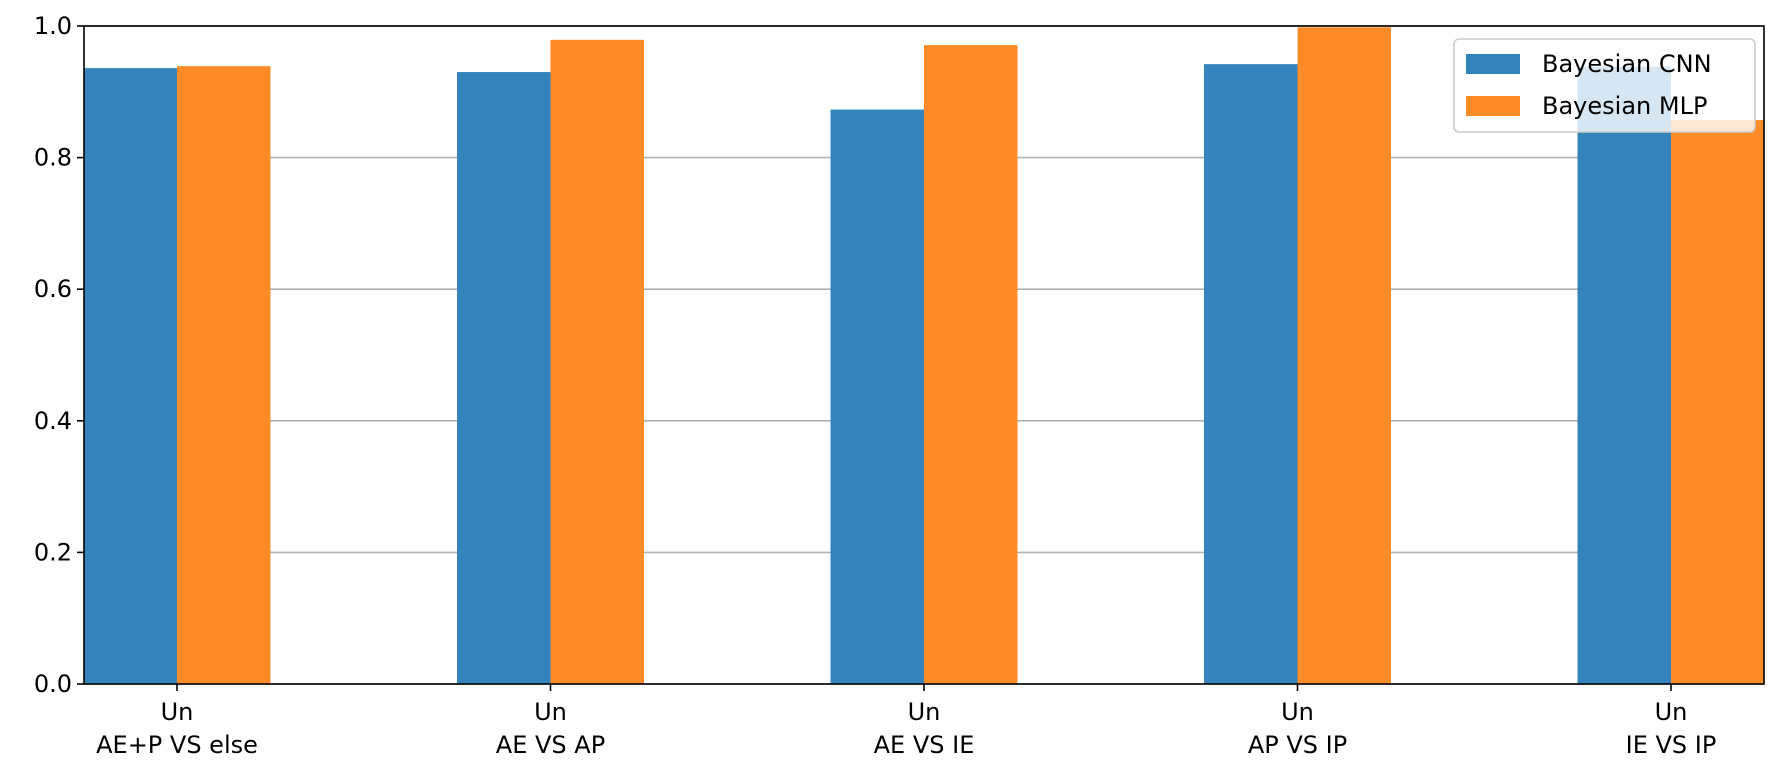  What do you see at coordinates (1297, 745) in the screenshot?
I see `x-tick-label: AP VS IP` at bounding box center [1297, 745].